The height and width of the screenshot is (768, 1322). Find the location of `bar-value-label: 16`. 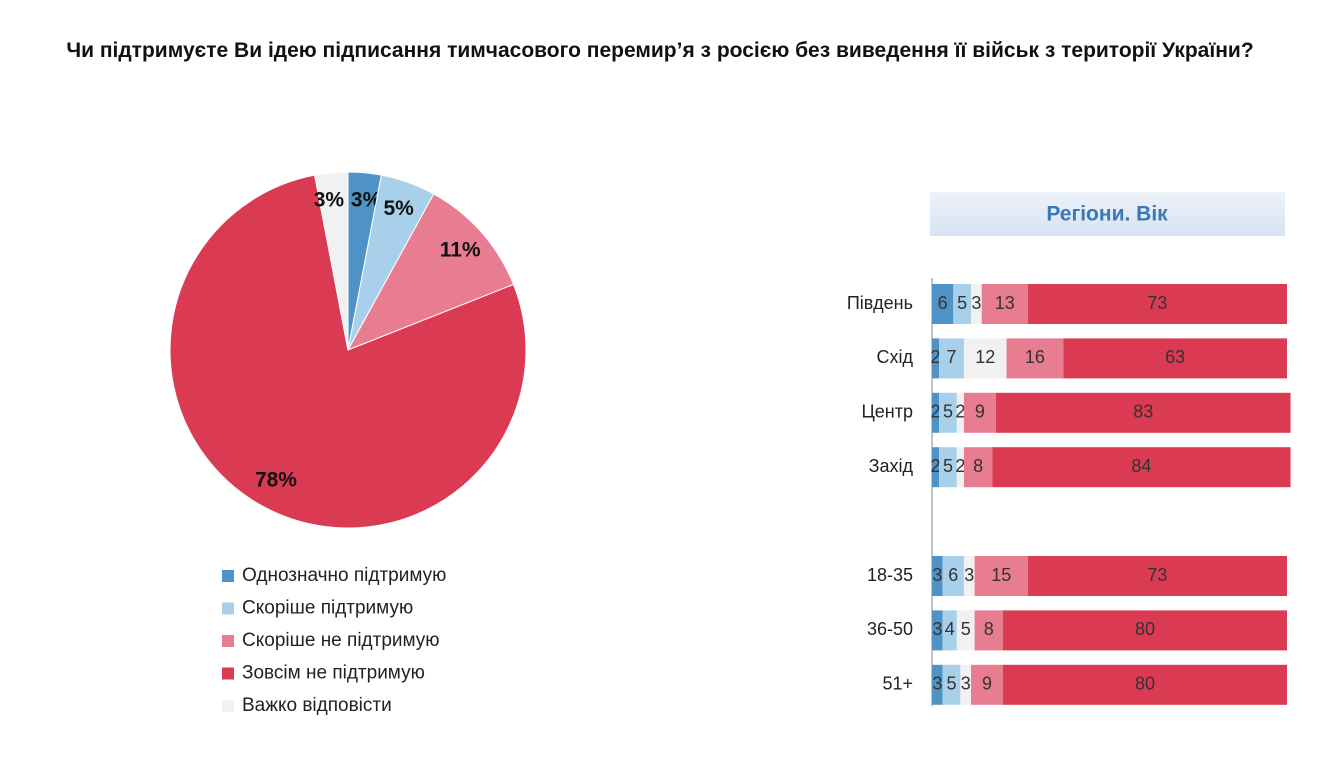

bar-value-label: 16 is located at coordinates (1035, 357).